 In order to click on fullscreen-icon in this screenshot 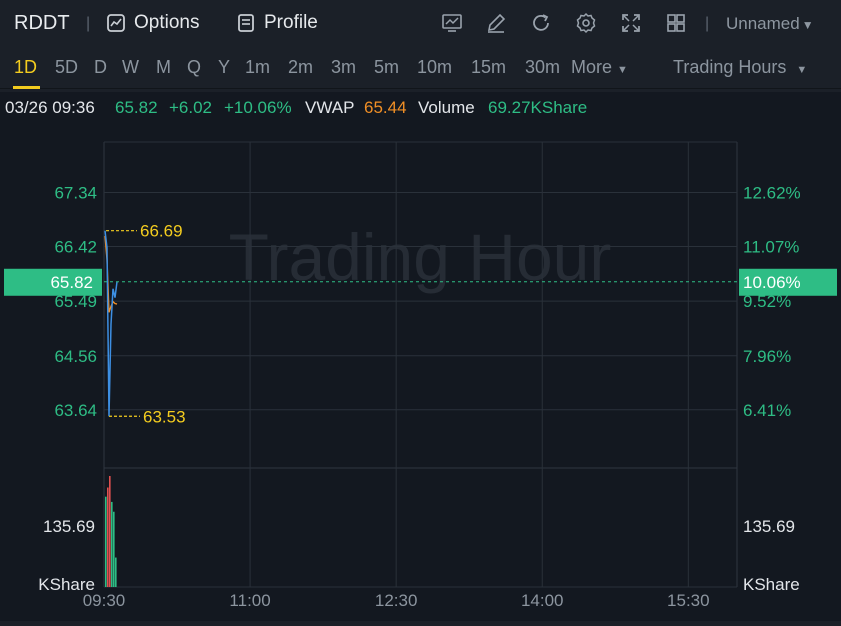, I will do `click(631, 23)`.